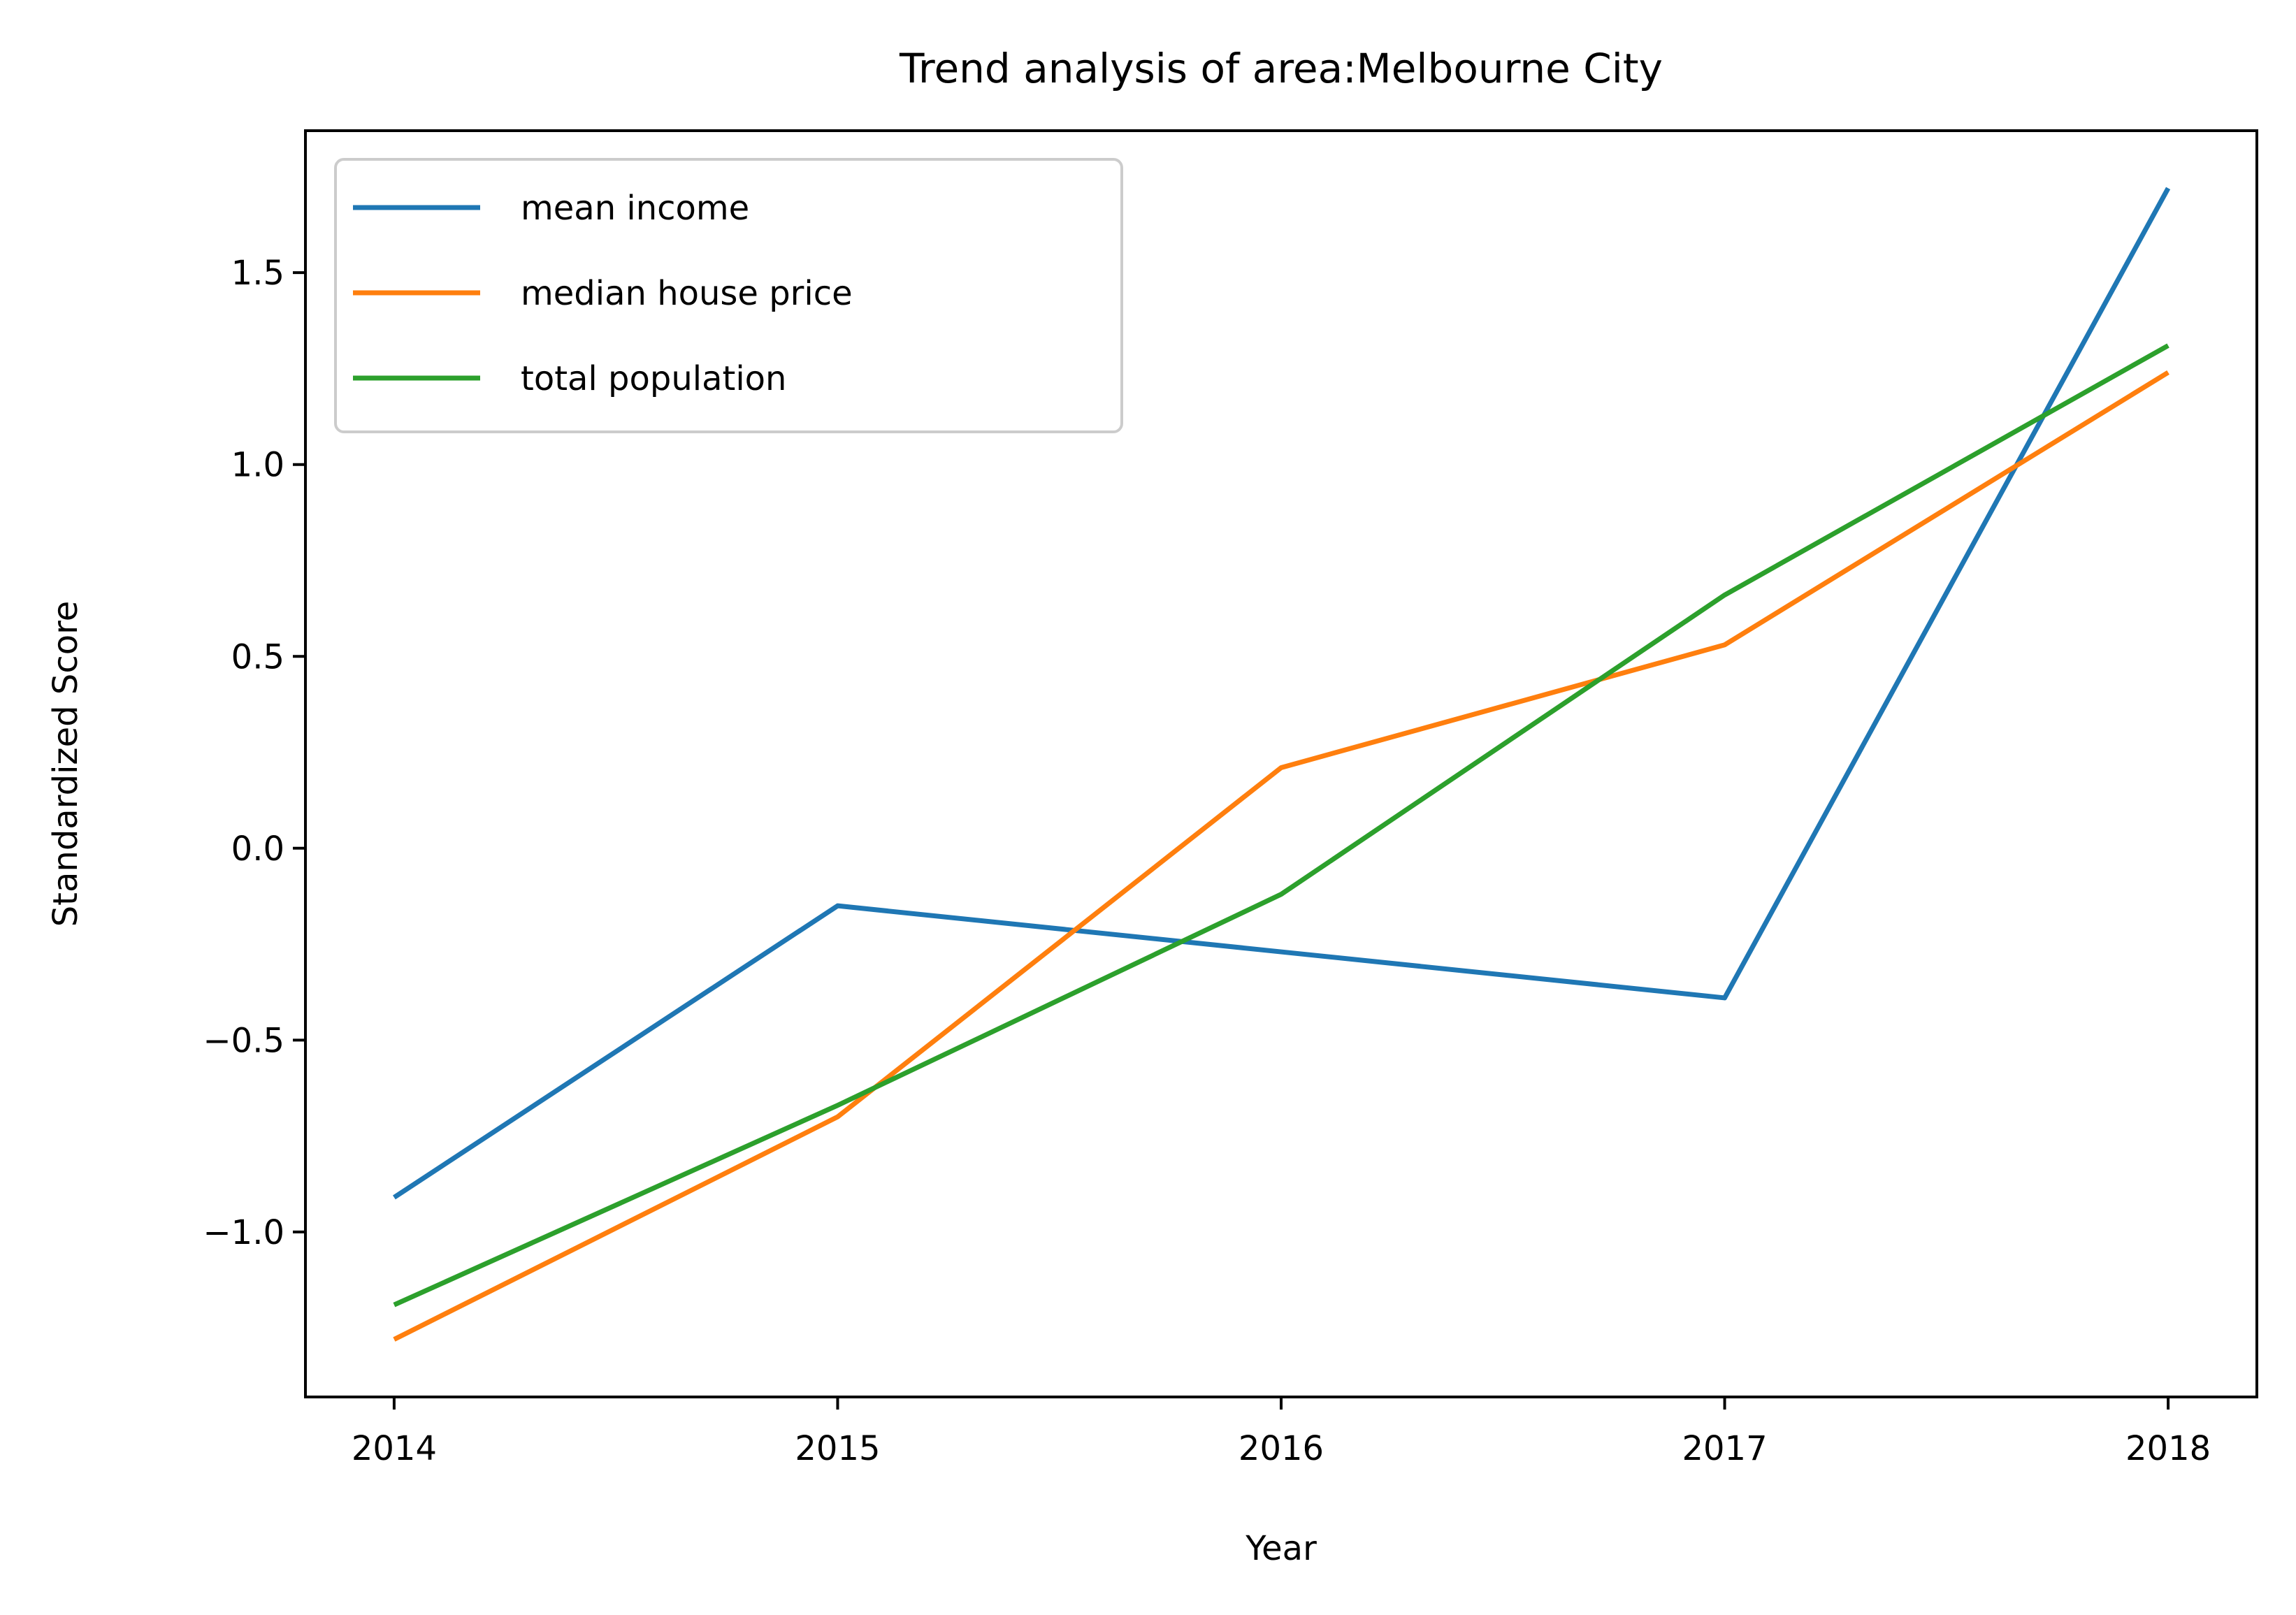  Describe the element at coordinates (243, 1040) in the screenshot. I see `y-tick-label: −0.5` at that location.